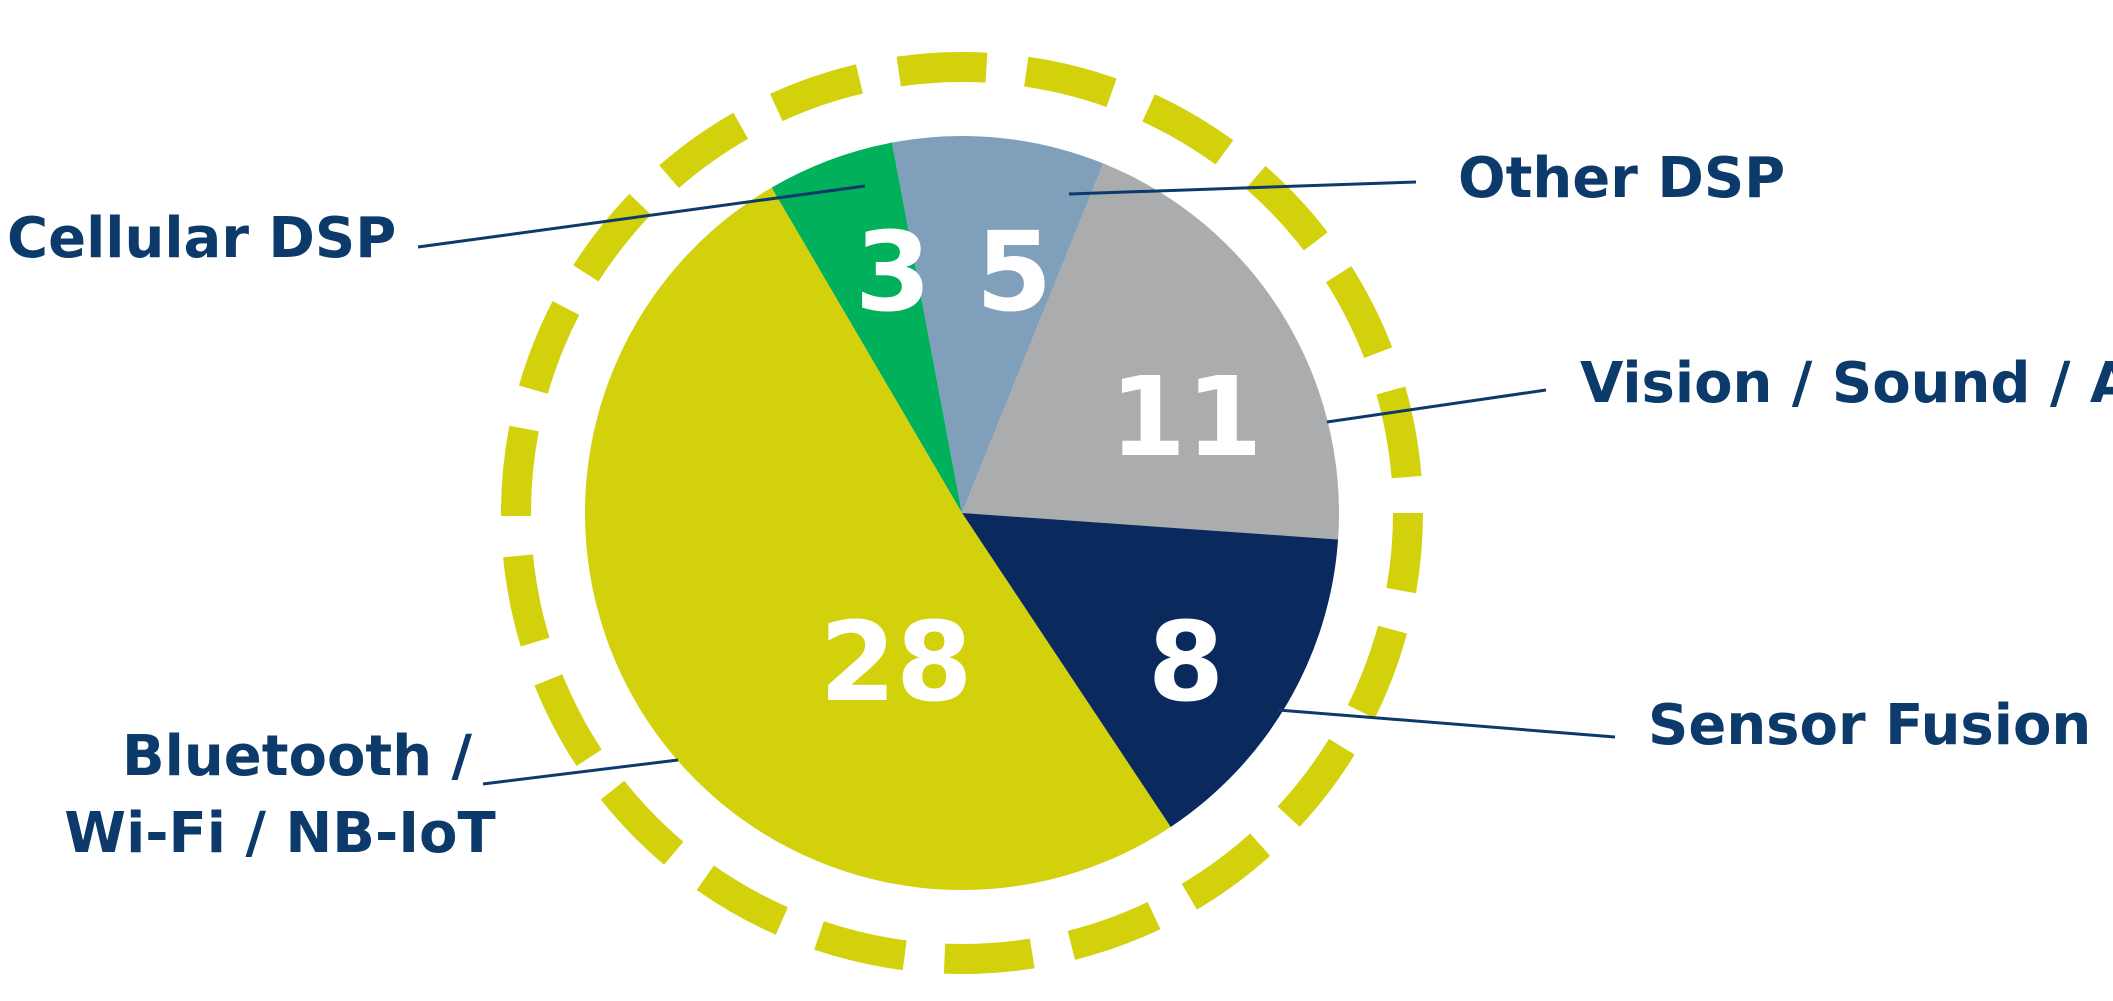  Describe the element at coordinates (1151, 351) in the screenshot. I see `pie-slice-vision-sound-ai` at that location.